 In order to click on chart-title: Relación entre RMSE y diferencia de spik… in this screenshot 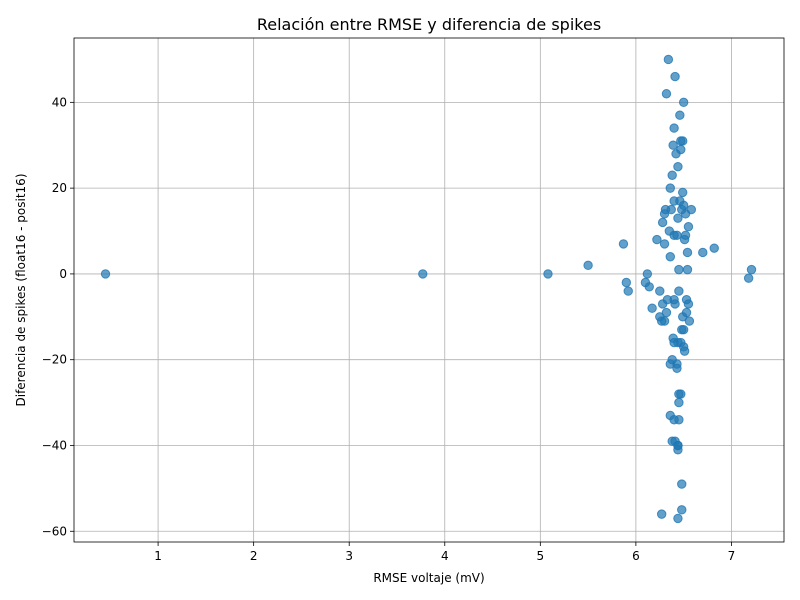, I will do `click(429, 24)`.